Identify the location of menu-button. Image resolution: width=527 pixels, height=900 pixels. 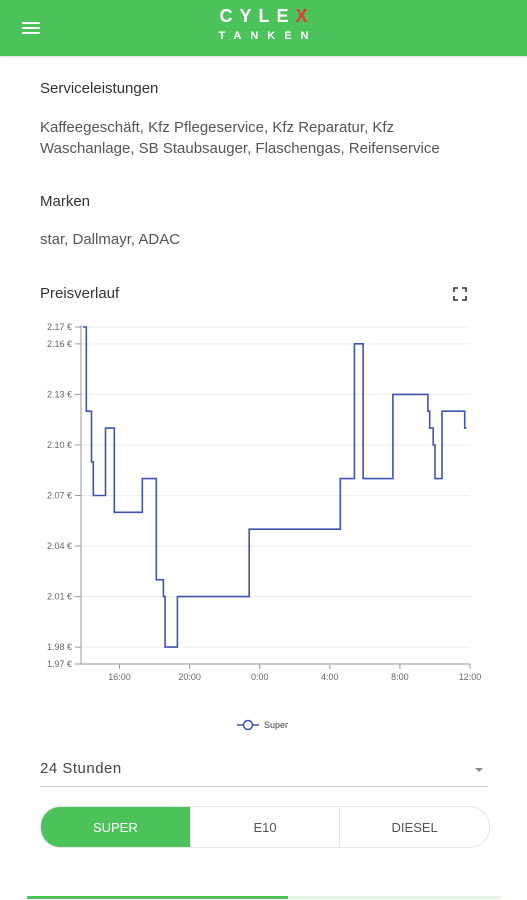
(31, 28).